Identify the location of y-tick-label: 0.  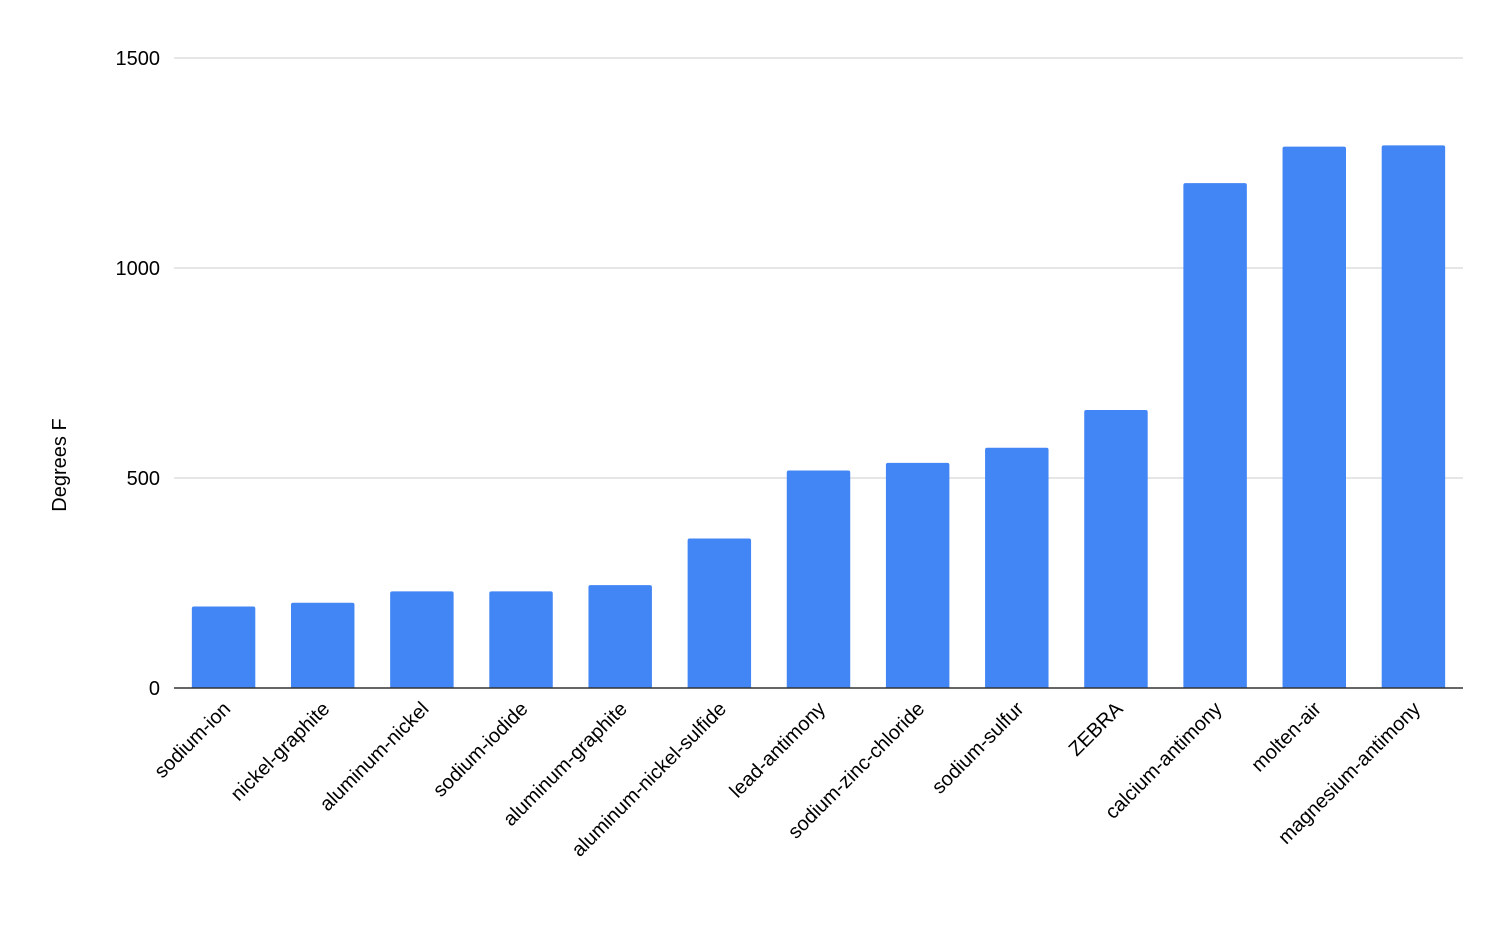
(154, 689).